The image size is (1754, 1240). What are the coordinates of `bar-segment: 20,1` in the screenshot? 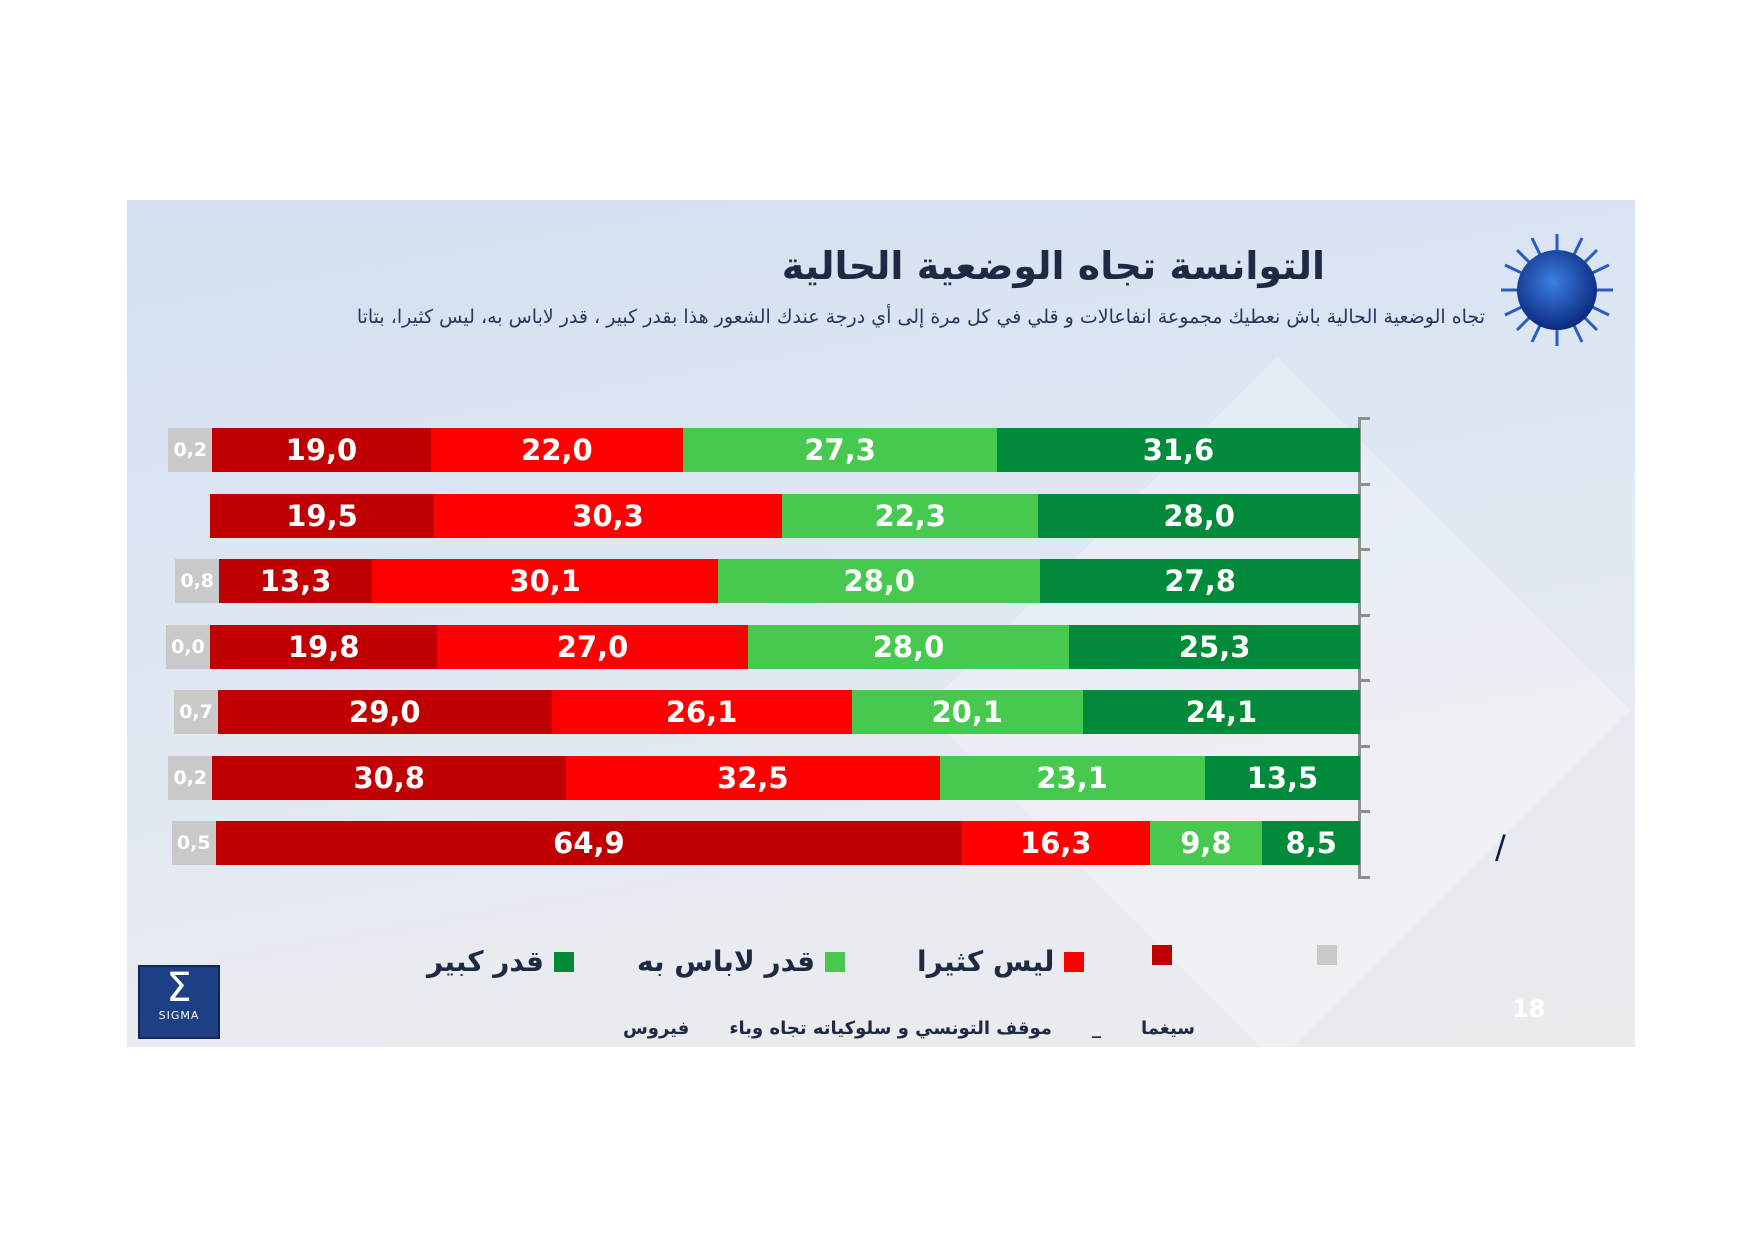 It's located at (967, 712).